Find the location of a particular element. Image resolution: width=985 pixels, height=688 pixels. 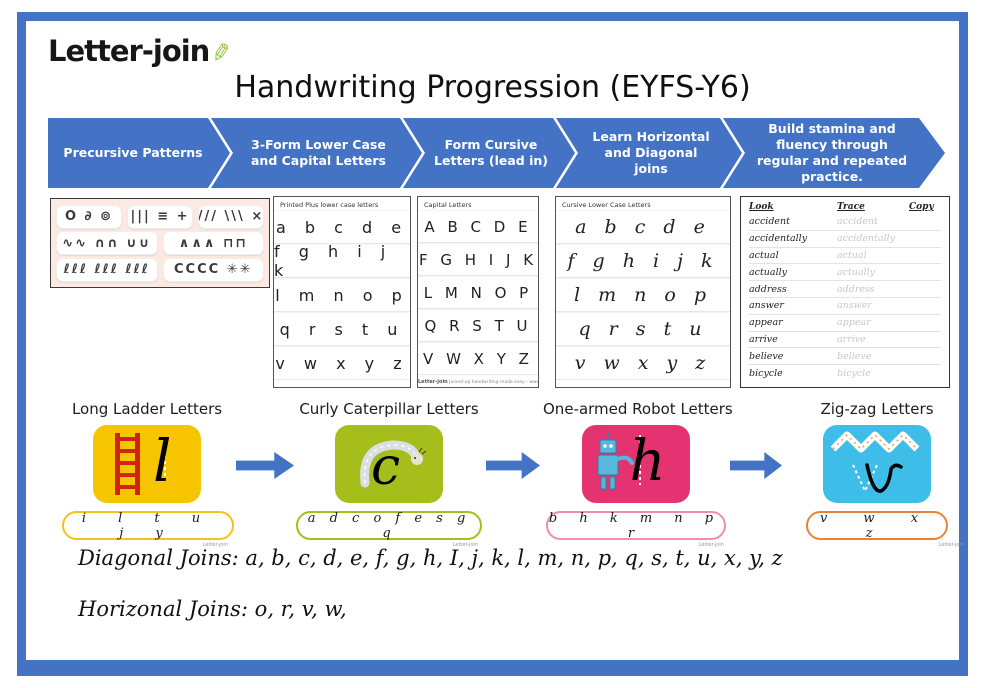

pattern-tile-circles-spirals: O ∂ ⊚ is located at coordinates (89, 216).